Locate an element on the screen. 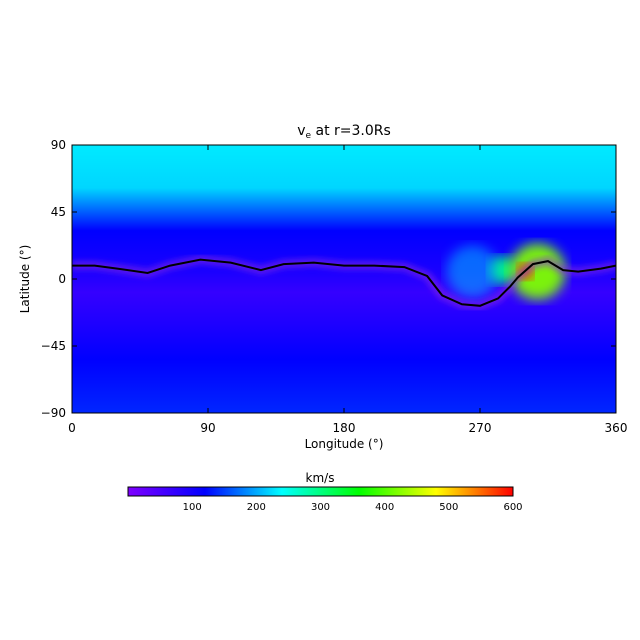 This screenshot has width=640, height=640. colorbar-tick-label: 200 is located at coordinates (256, 507).